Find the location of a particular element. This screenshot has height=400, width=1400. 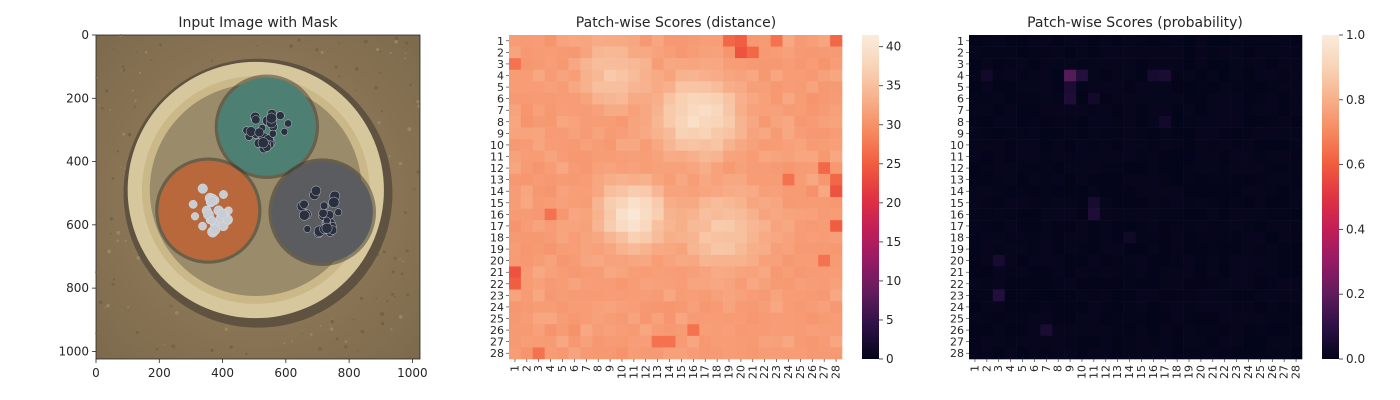

x-tick-label: 16 is located at coordinates (1153, 372).